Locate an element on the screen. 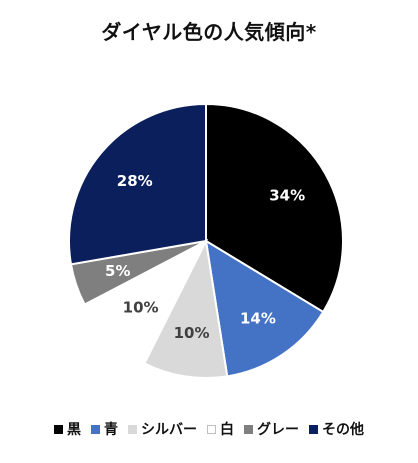  pie-slice-other is located at coordinates (137, 184).